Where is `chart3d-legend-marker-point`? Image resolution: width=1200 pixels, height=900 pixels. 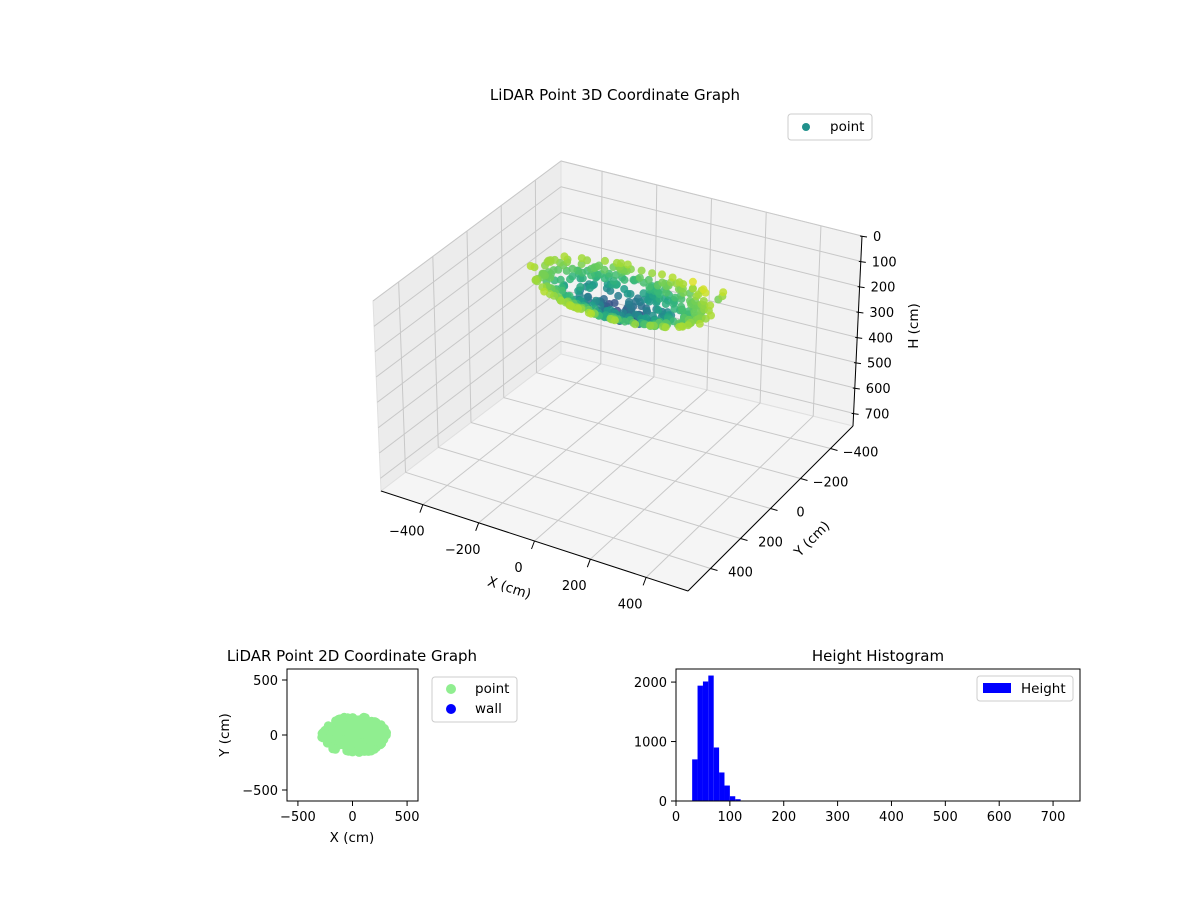
chart3d-legend-marker-point is located at coordinates (806, 127).